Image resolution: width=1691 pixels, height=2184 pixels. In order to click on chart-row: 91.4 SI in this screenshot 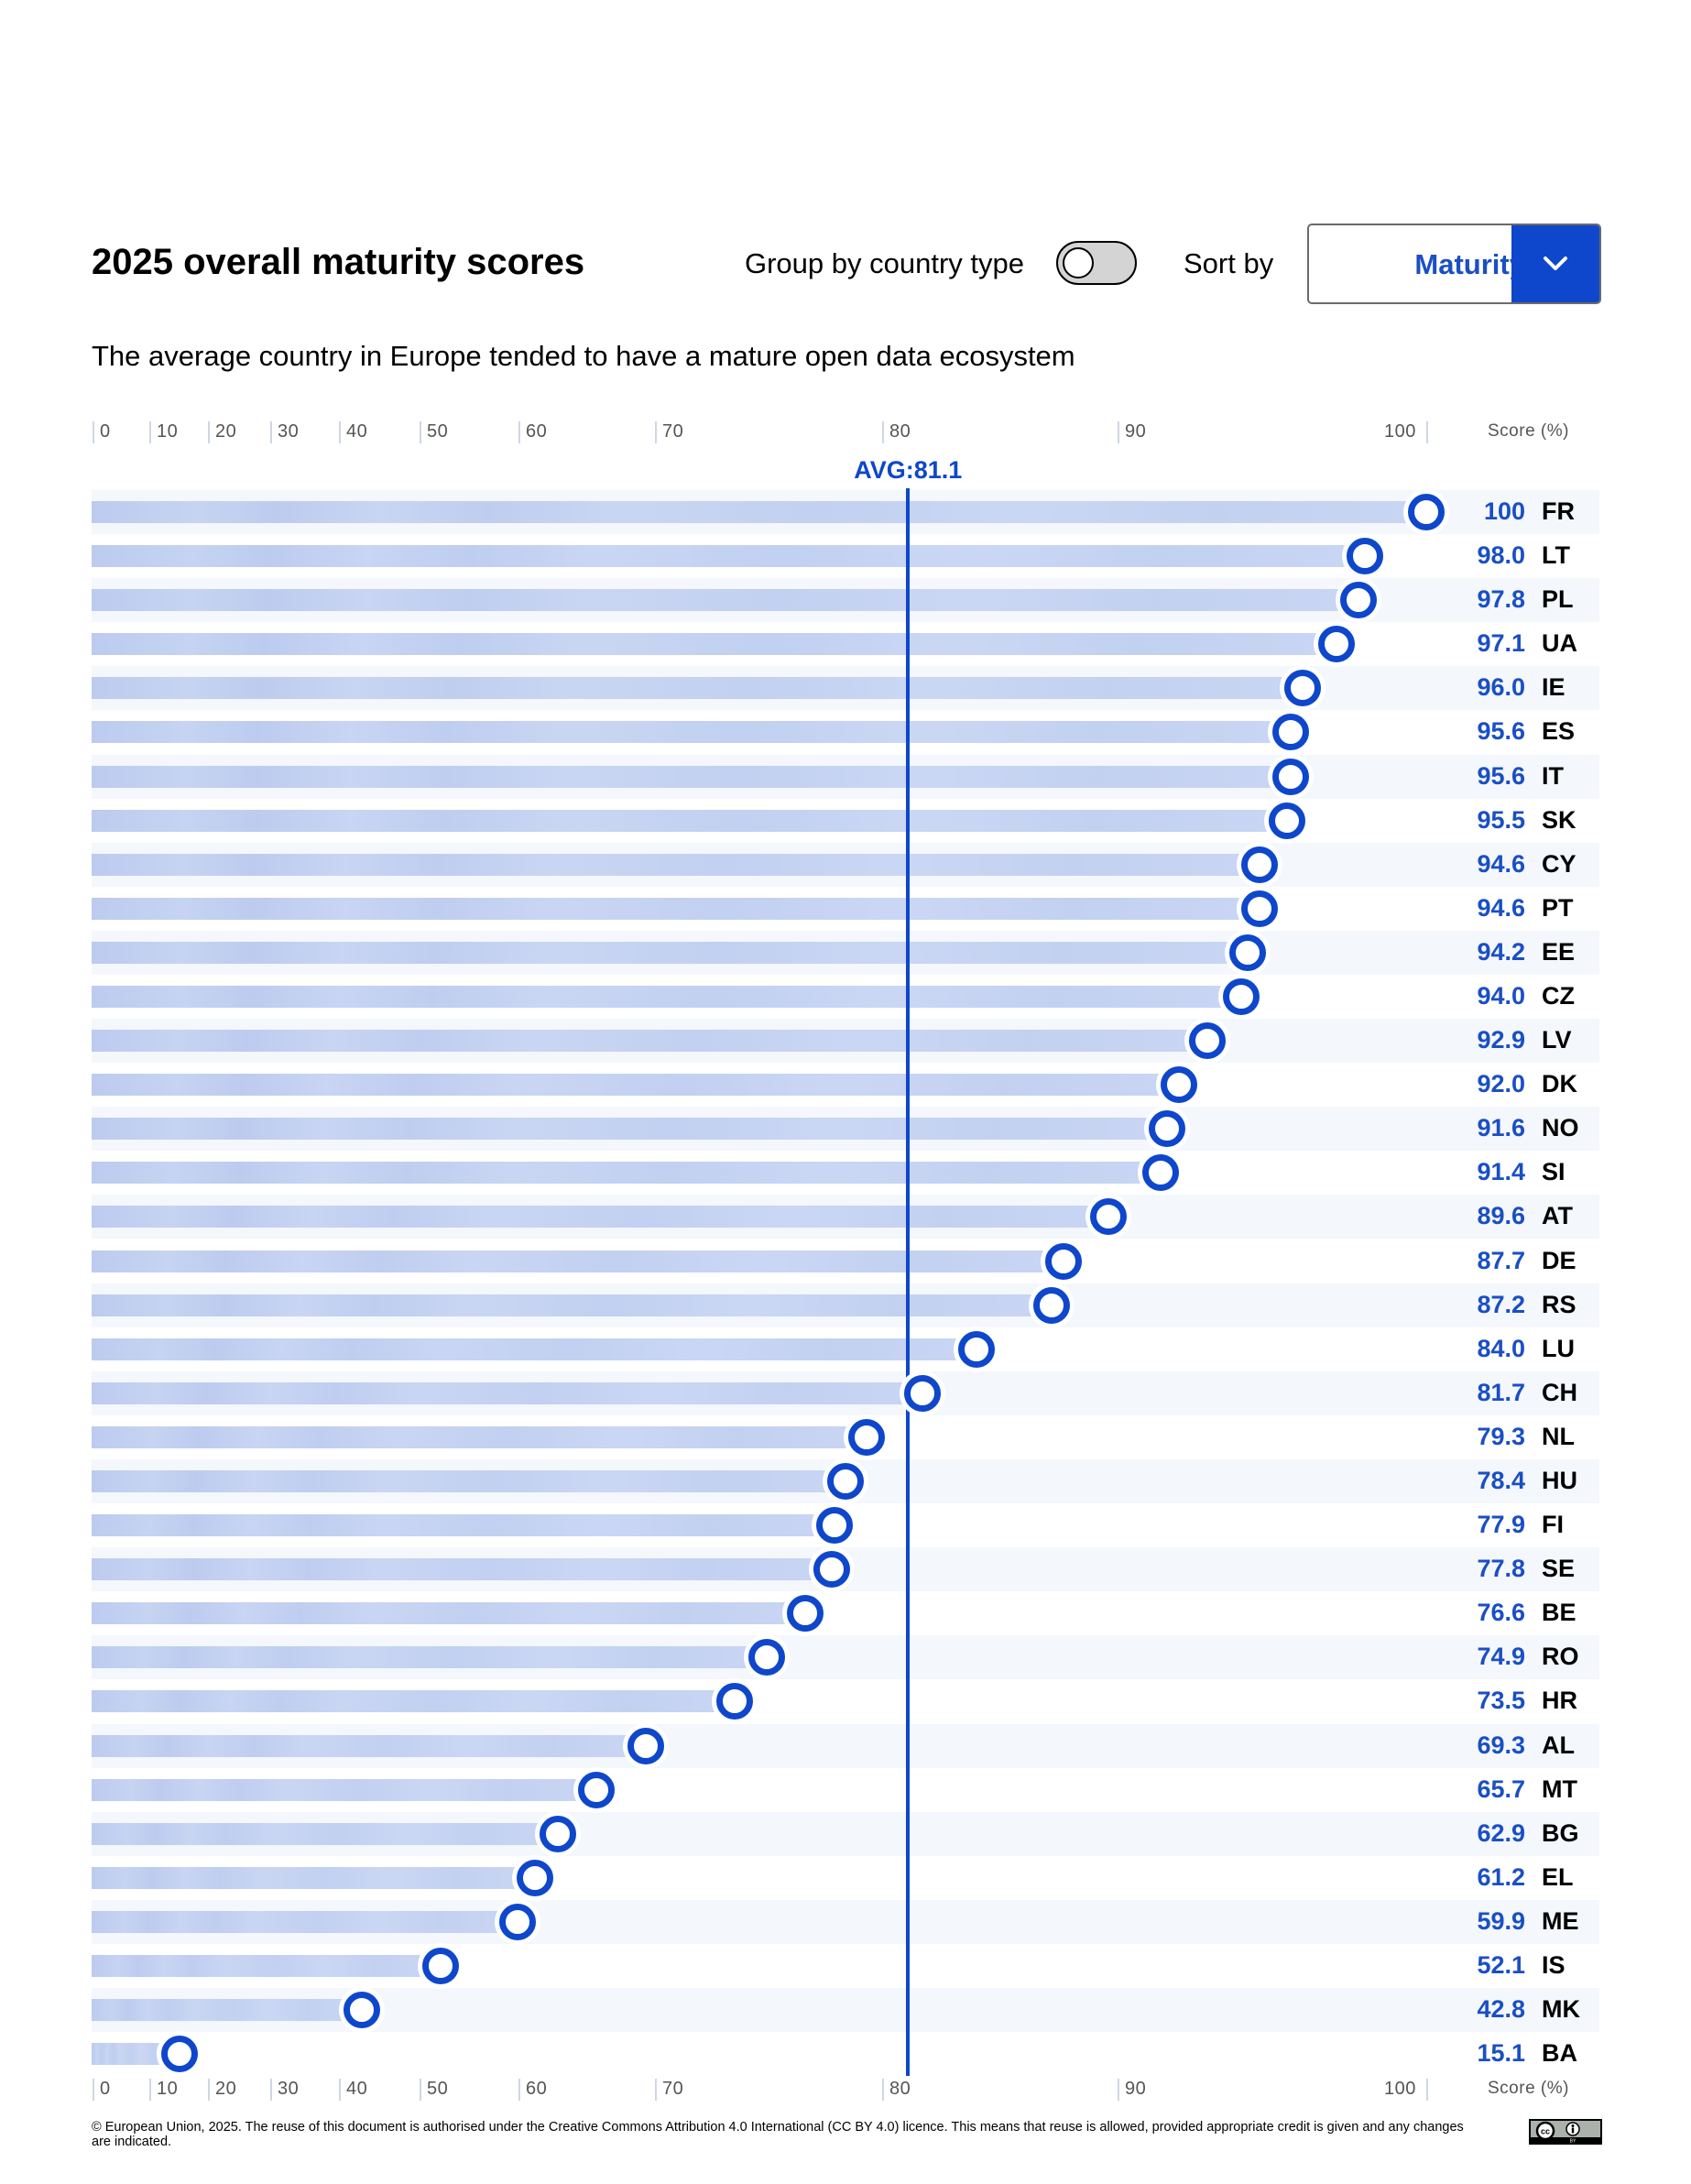, I will do `click(846, 1173)`.